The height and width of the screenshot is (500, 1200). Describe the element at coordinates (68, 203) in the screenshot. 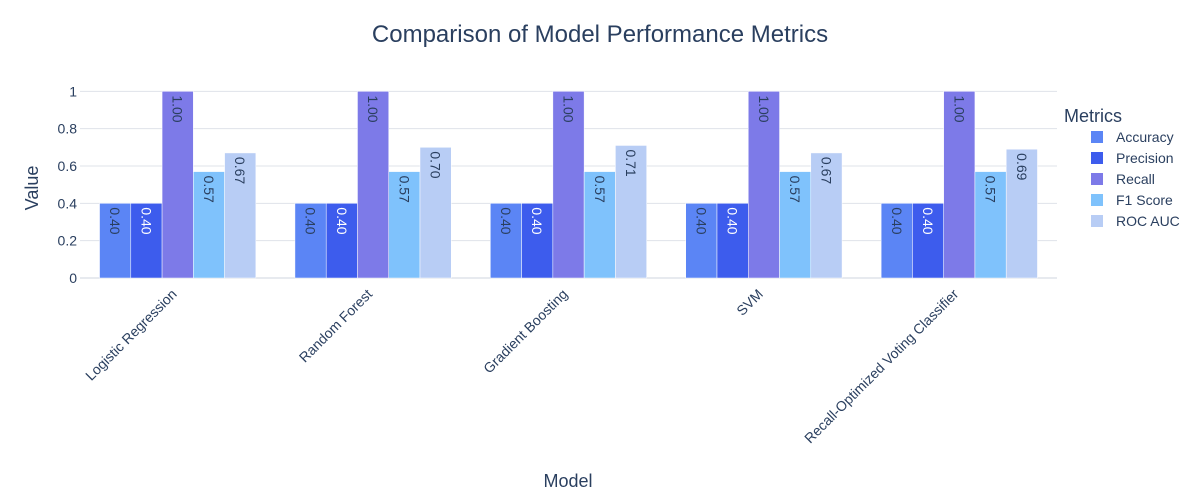

I see `y-tick-label: 0.4` at that location.